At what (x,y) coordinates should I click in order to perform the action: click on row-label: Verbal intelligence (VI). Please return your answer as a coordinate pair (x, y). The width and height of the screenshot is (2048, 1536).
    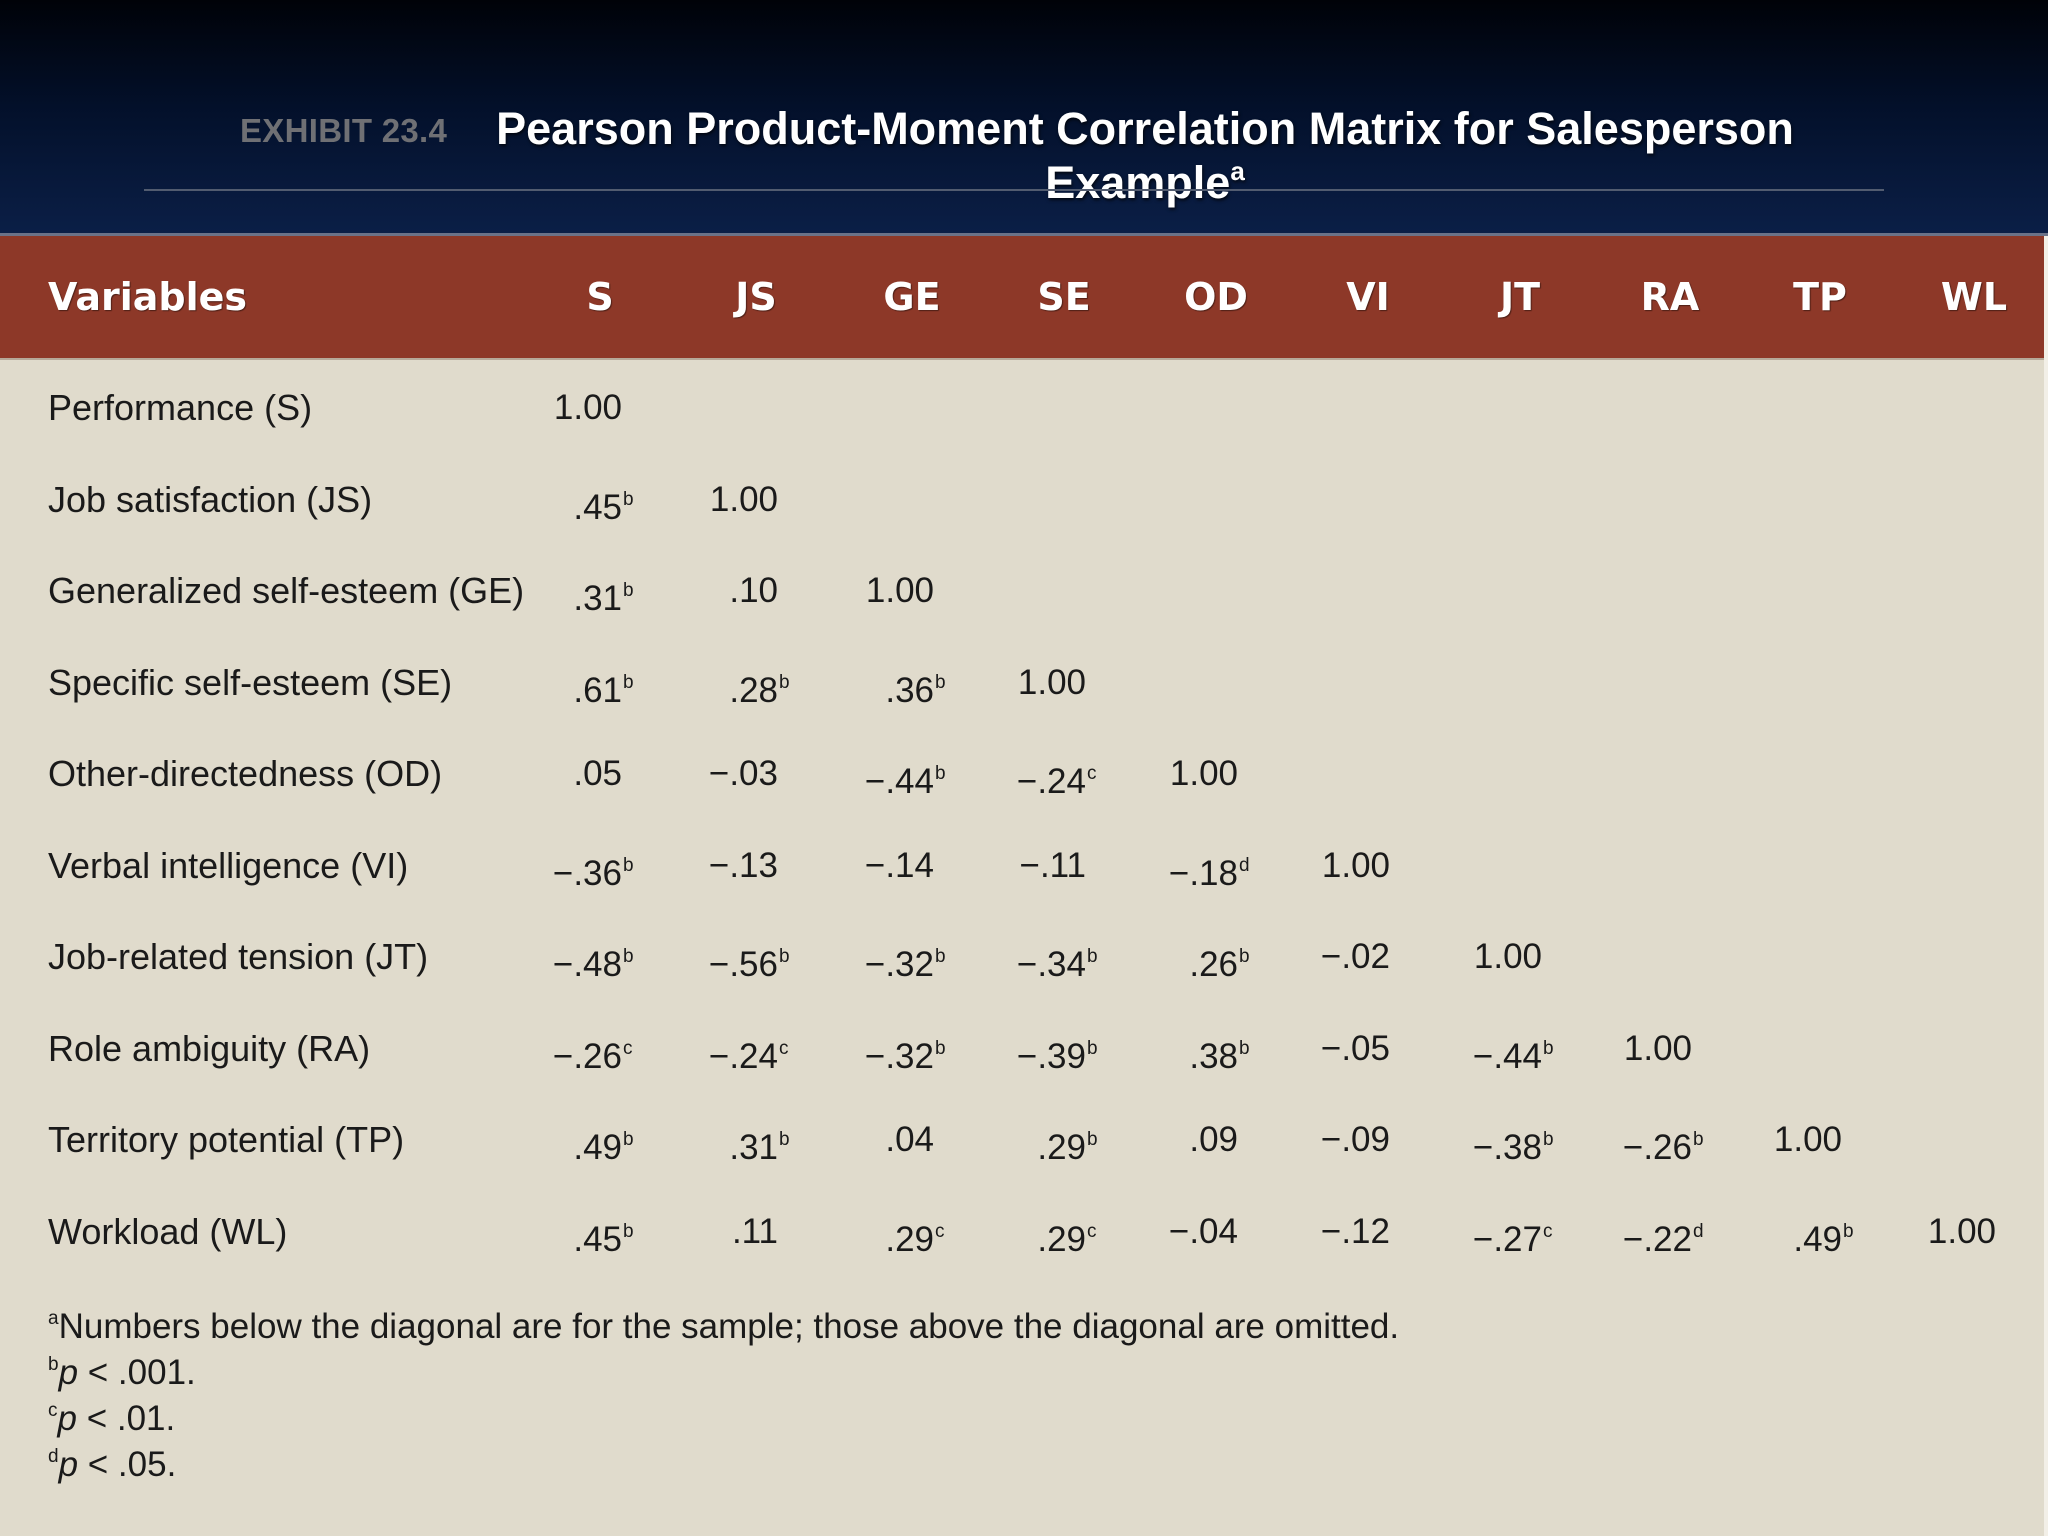
    Looking at the image, I should click on (228, 865).